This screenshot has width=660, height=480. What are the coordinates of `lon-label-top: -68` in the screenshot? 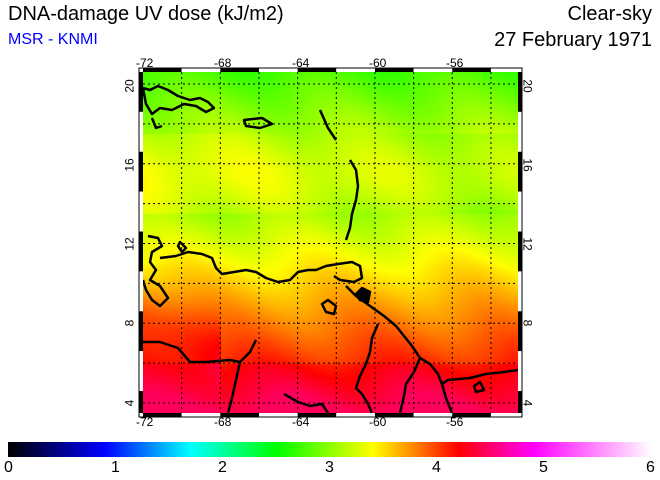 It's located at (223, 63).